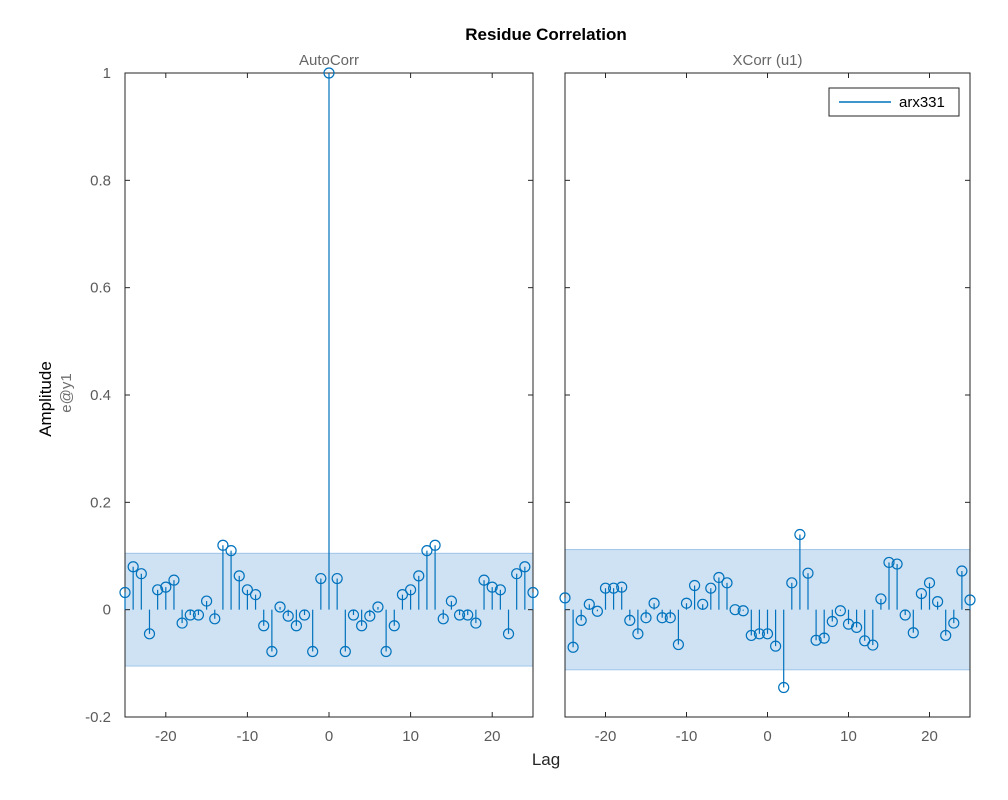 The width and height of the screenshot is (1008, 800). Describe the element at coordinates (107, 610) in the screenshot. I see `y-tick-label: 0` at that location.